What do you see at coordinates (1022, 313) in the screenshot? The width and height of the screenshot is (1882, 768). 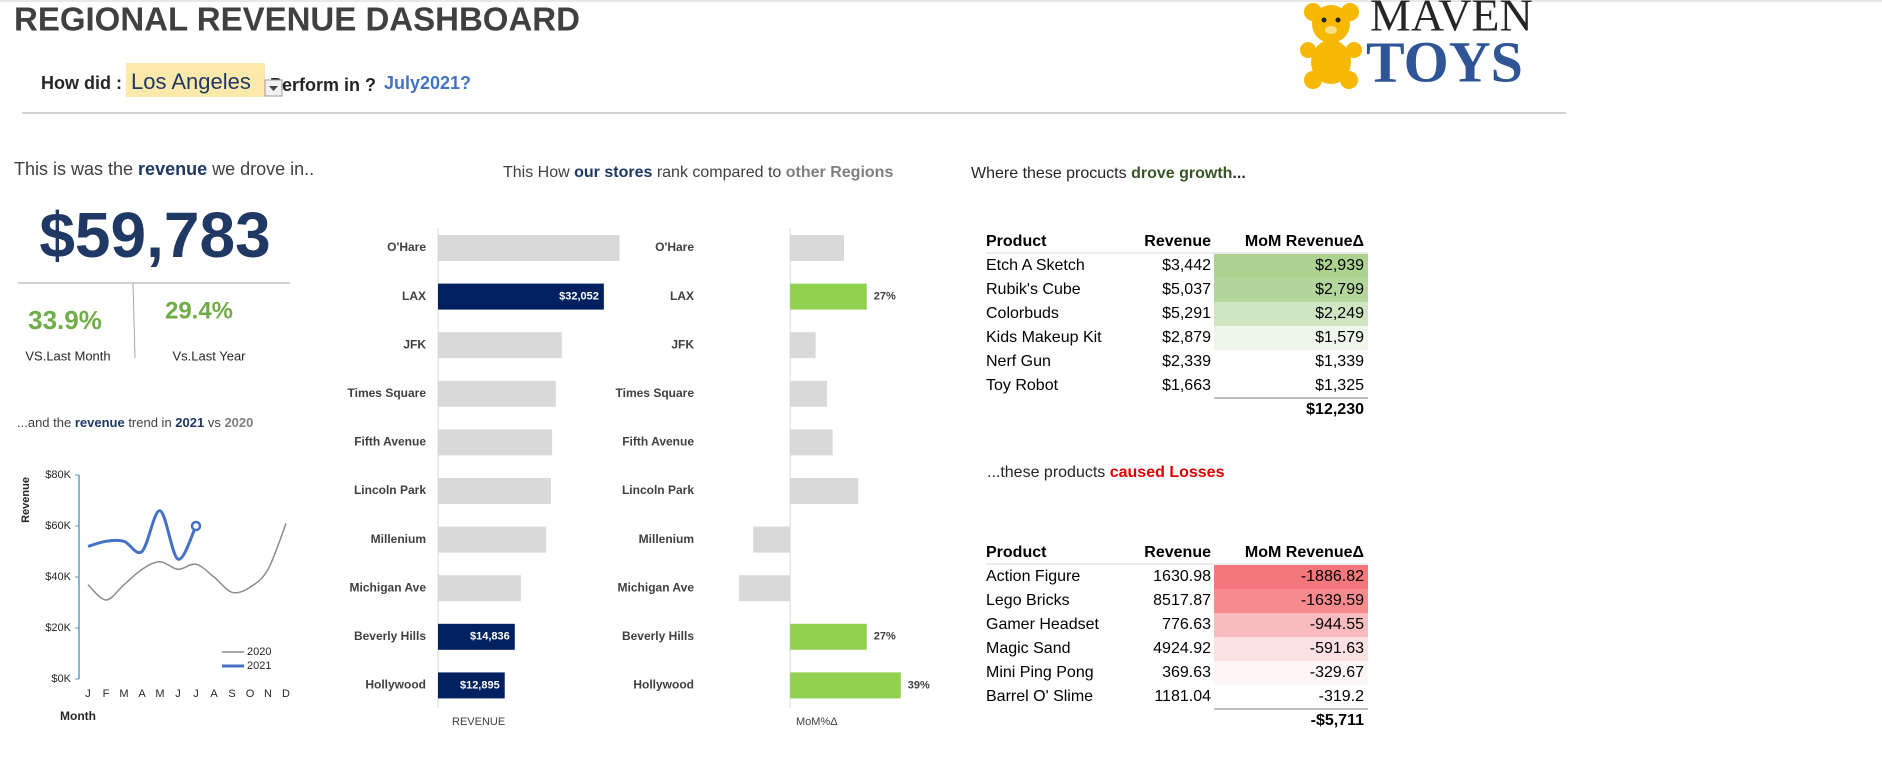 I see `table-cell: Colorbuds` at bounding box center [1022, 313].